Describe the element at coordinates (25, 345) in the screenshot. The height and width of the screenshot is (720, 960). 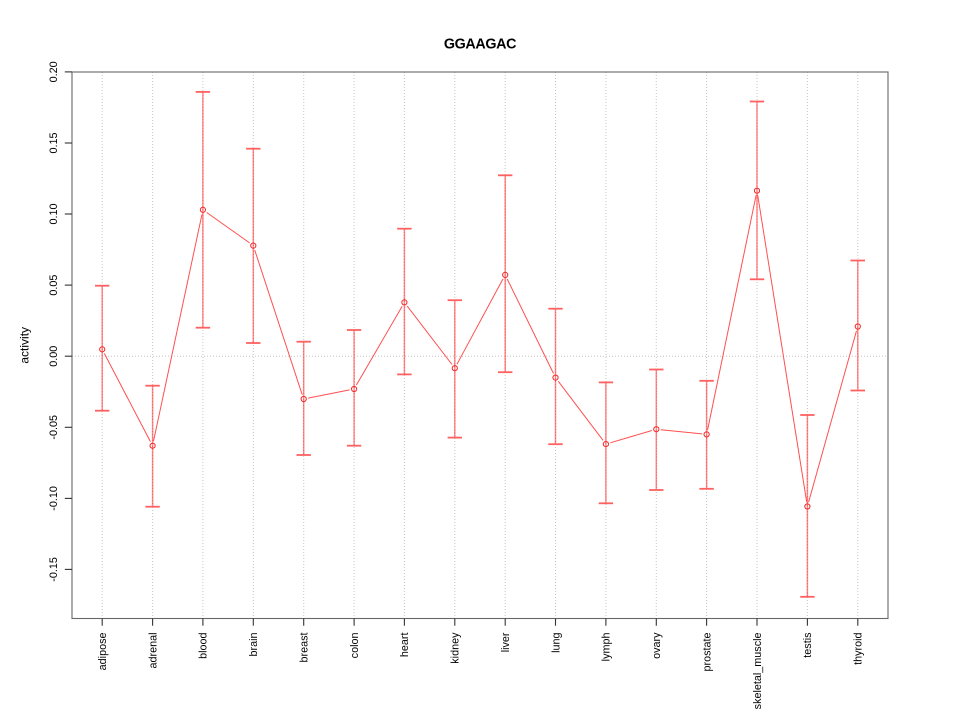
I see `svg-text: activity` at that location.